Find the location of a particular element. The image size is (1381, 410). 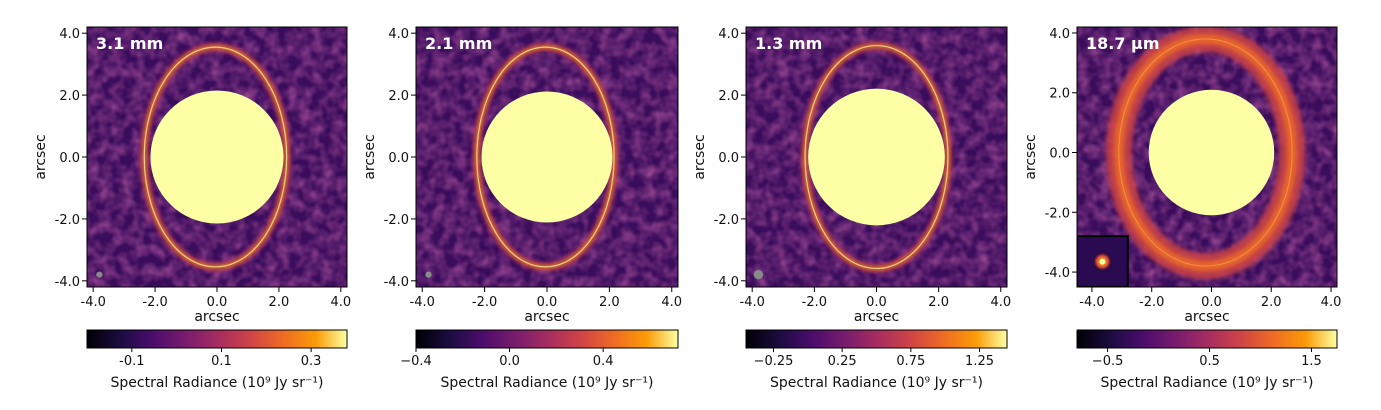

colorbar-tick-label: −0.5 is located at coordinates (1108, 361).